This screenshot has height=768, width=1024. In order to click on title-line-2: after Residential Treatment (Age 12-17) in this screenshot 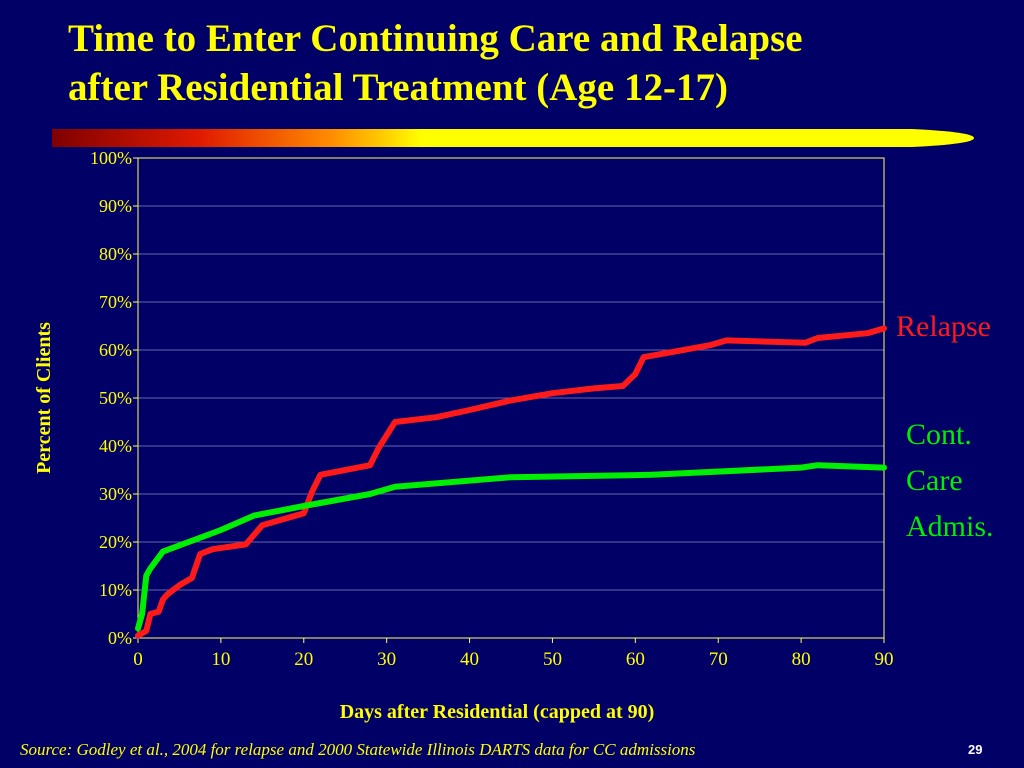, I will do `click(398, 87)`.